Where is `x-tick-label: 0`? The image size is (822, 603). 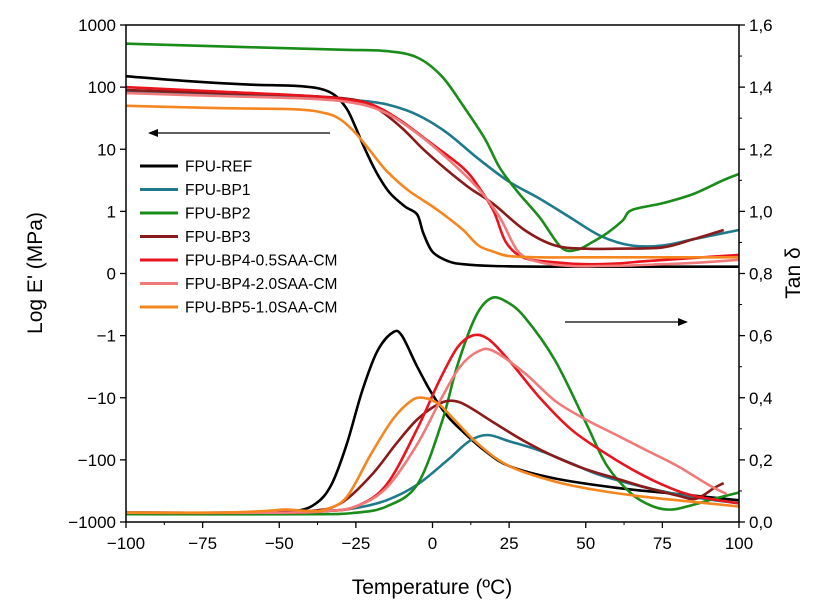
x-tick-label: 0 is located at coordinates (432, 543).